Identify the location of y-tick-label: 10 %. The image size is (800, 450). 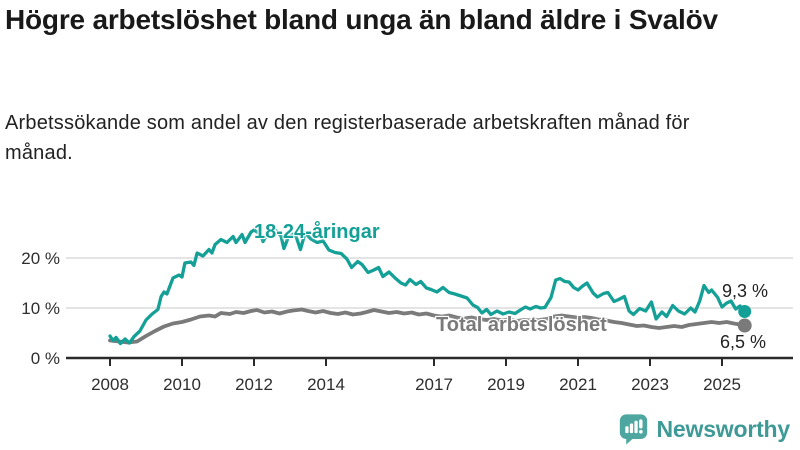
(40, 308).